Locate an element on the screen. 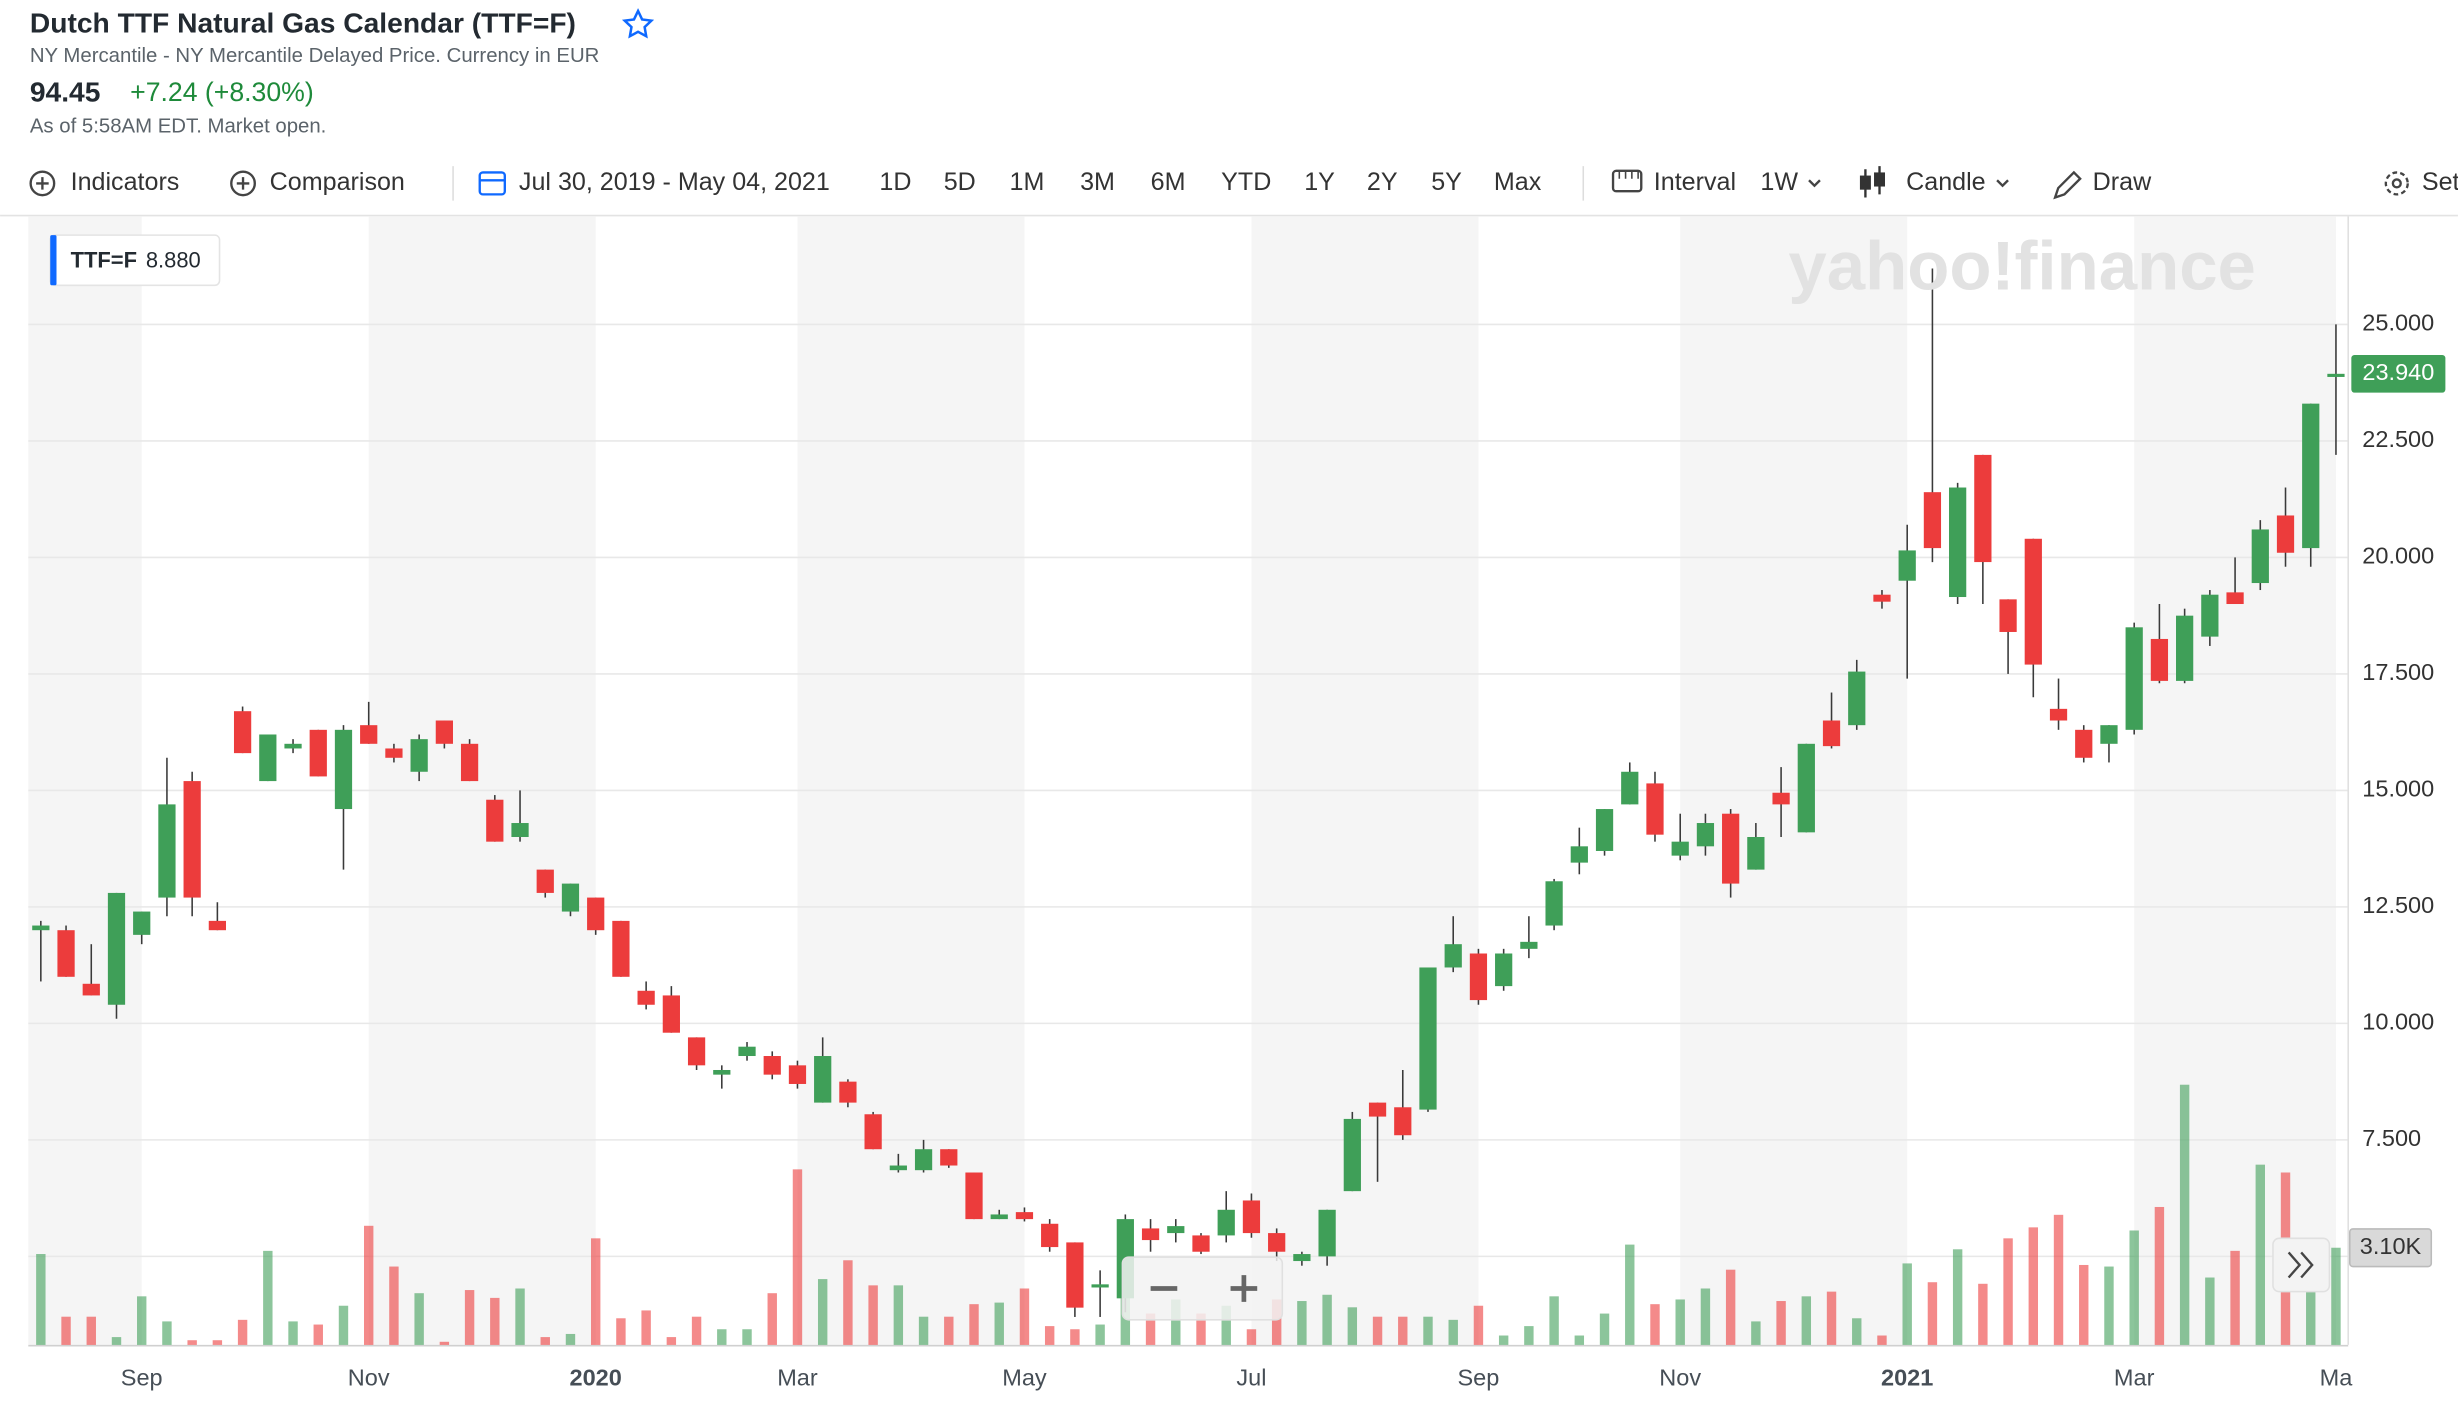 The image size is (2458, 1428). y-tick-label: 17.500 is located at coordinates (2398, 672).